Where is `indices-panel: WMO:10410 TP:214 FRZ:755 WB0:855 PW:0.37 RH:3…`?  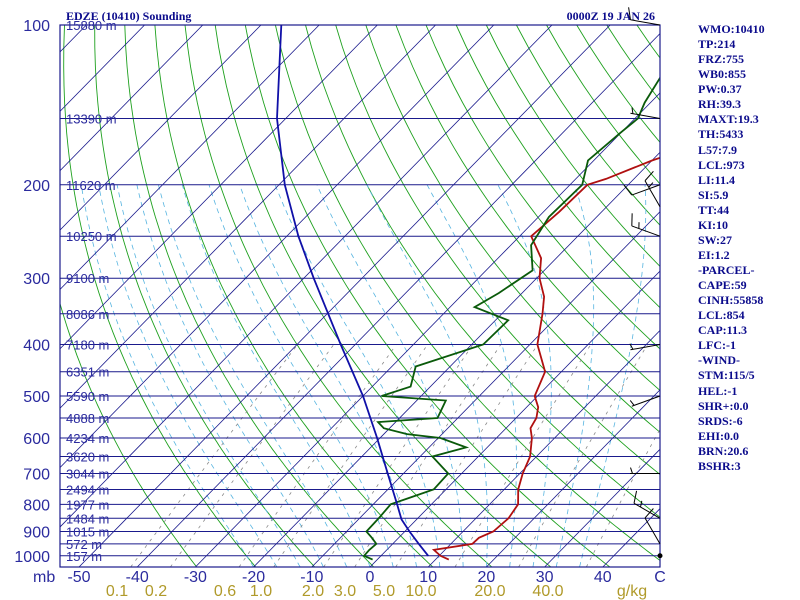 indices-panel: WMO:10410 TP:214 FRZ:755 WB0:855 PW:0.37 RH:3… is located at coordinates (748, 248).